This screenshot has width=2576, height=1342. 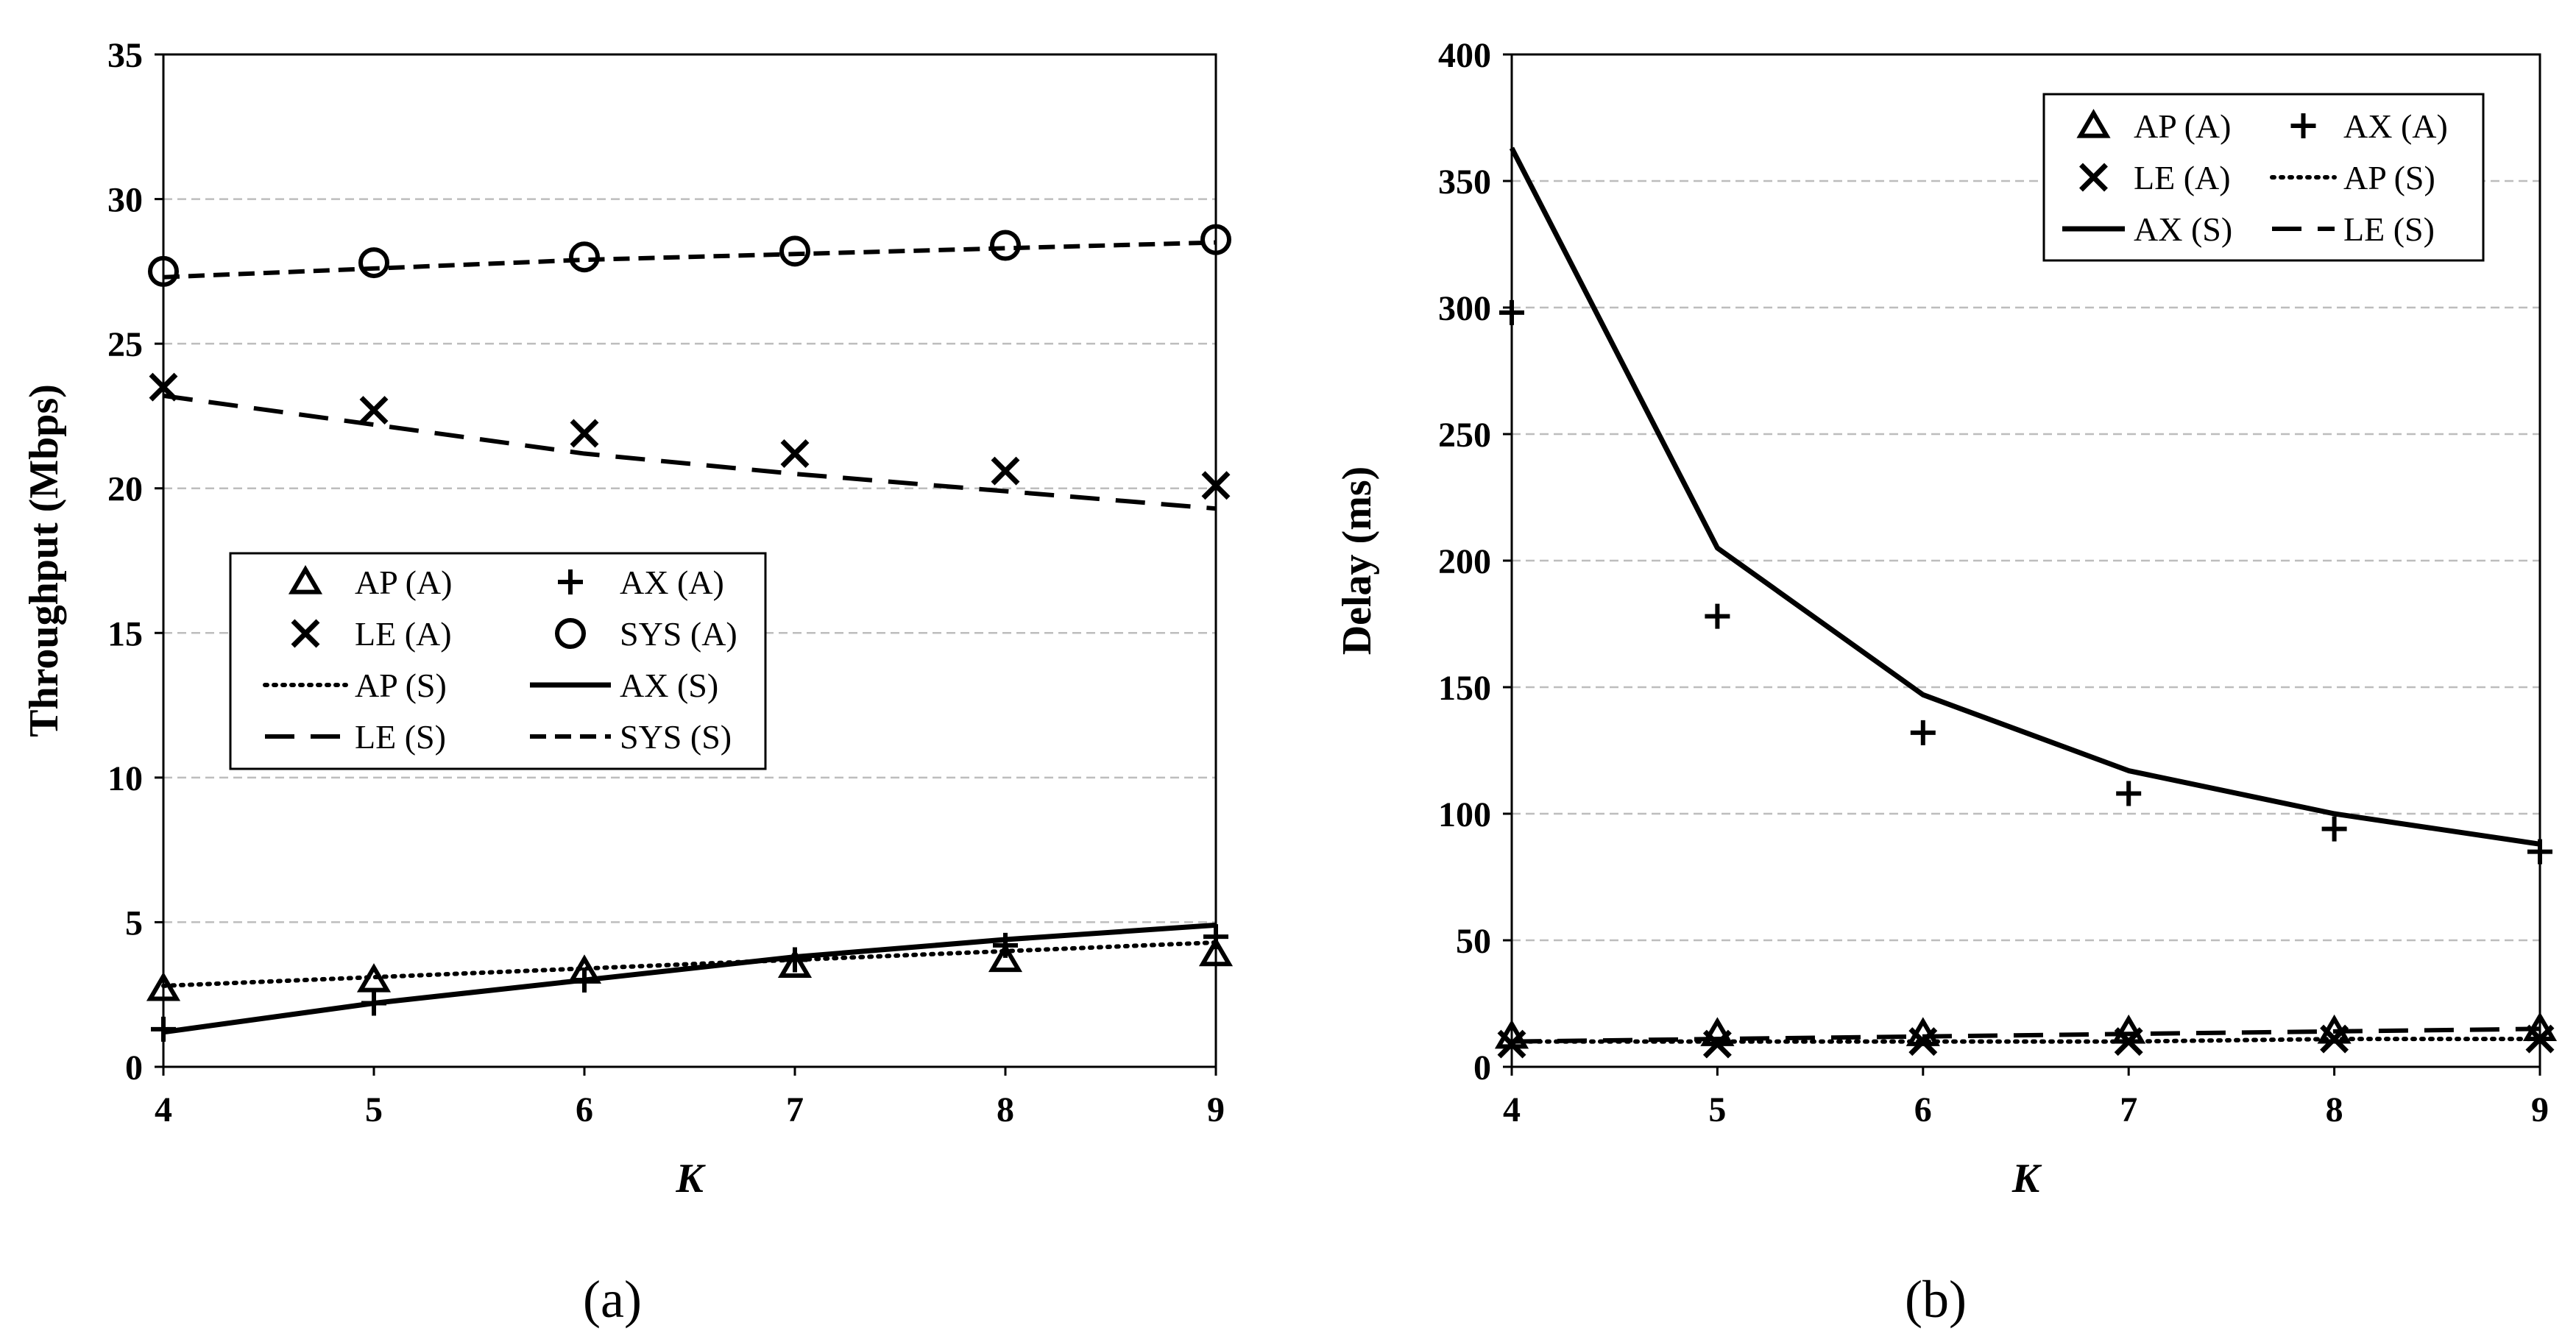 I want to click on y-tick-label: 5, so click(x=134, y=922).